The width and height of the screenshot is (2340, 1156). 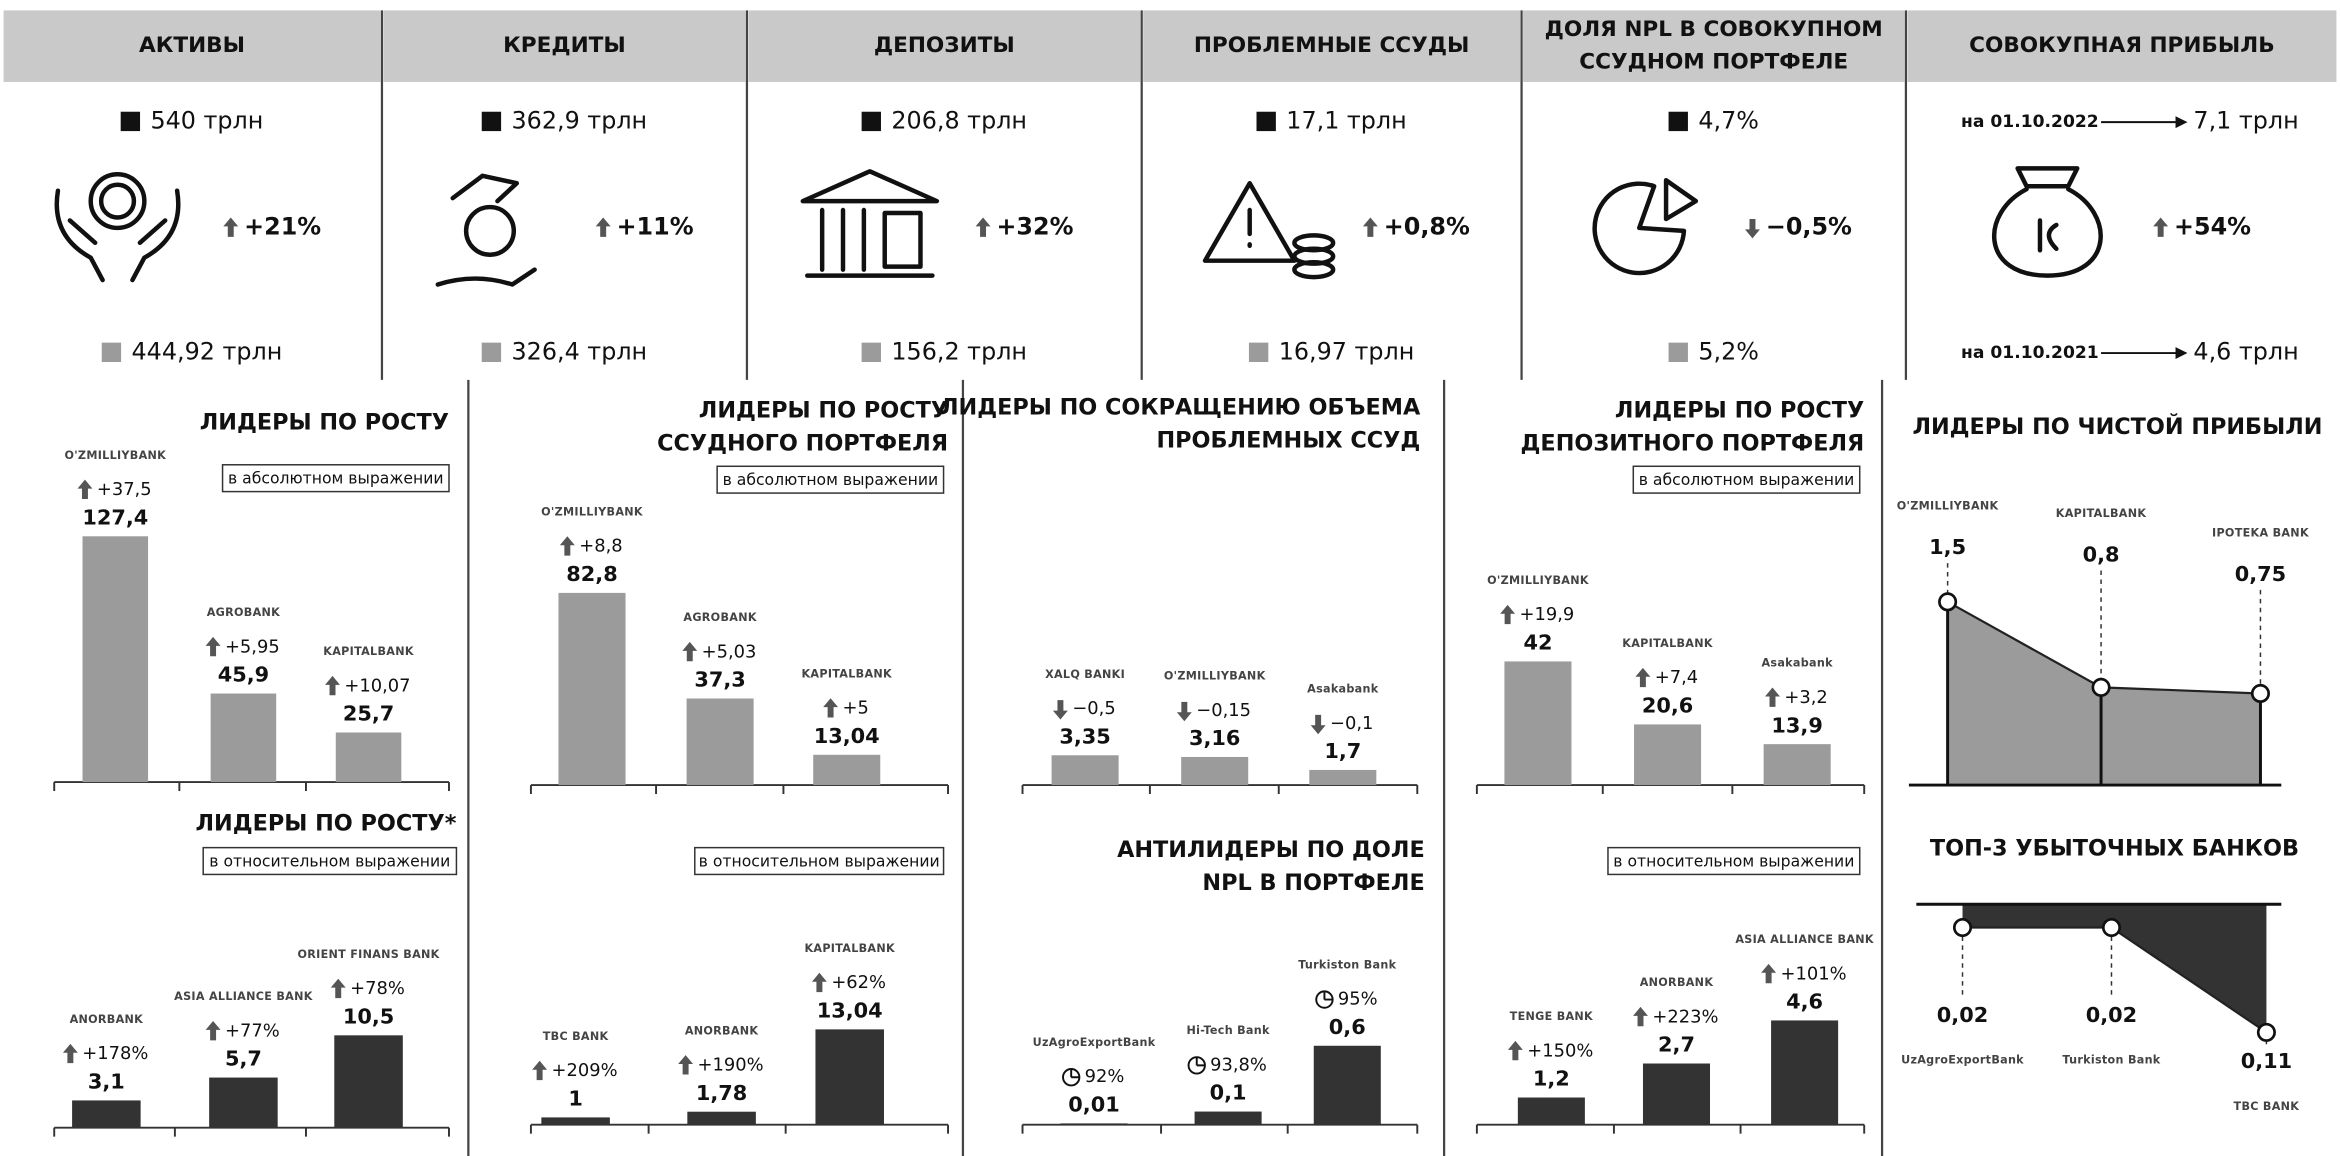 What do you see at coordinates (1346, 121) in the screenshot?
I see `current-value: 17,1 трлн` at bounding box center [1346, 121].